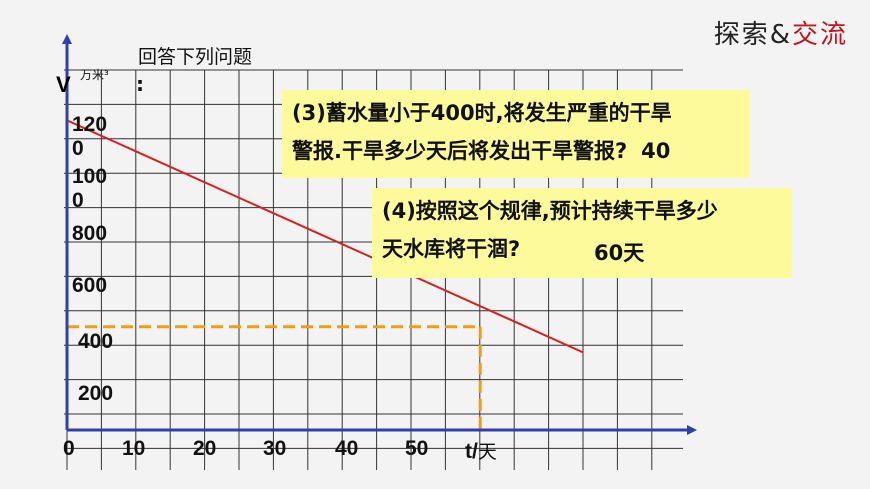 Image resolution: width=870 pixels, height=489 pixels. I want to click on question-3-answer: 40, so click(656, 151).